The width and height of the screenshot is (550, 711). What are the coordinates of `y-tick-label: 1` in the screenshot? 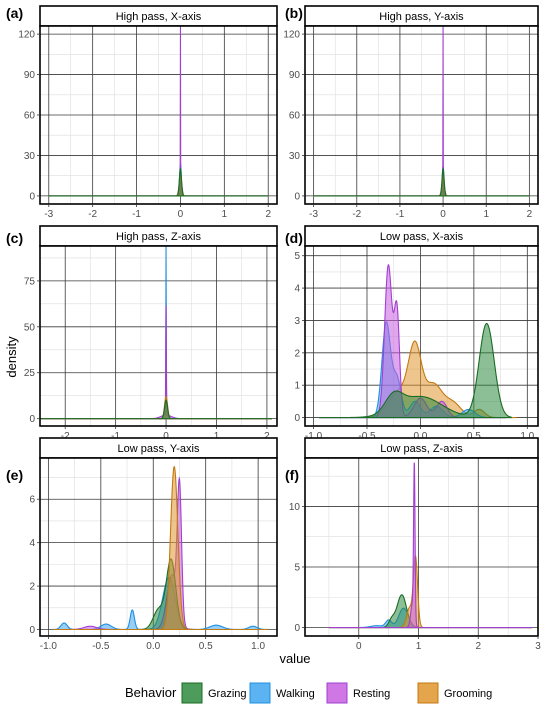 It's located at (297, 386).